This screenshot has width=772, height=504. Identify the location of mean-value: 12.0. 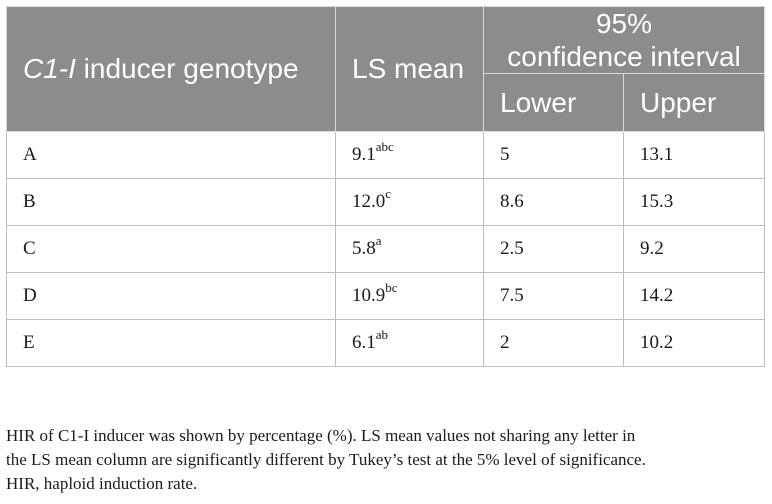
(369, 201).